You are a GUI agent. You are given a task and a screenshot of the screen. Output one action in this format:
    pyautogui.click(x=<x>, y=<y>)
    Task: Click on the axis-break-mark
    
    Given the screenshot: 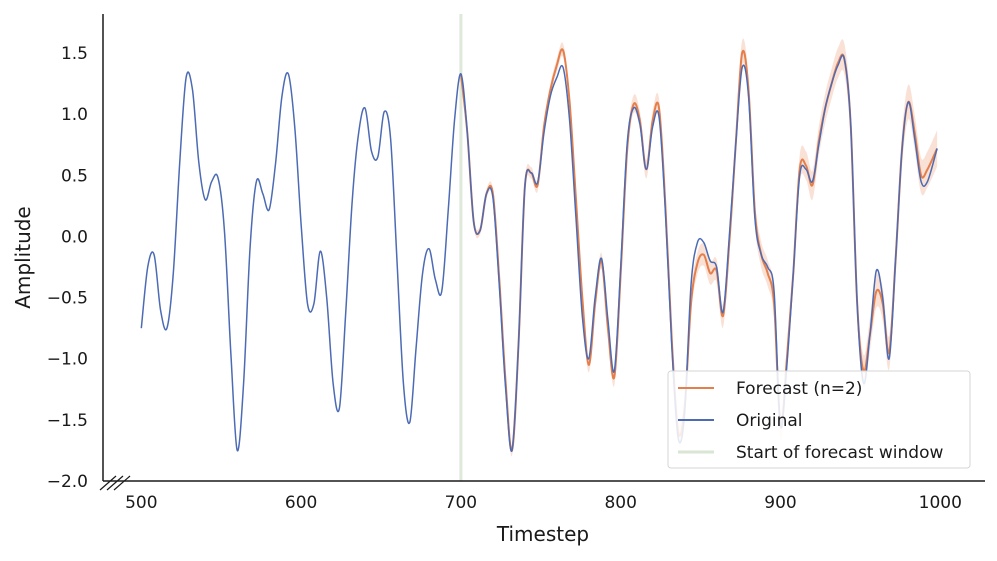 What is the action you would take?
    pyautogui.click(x=115, y=483)
    